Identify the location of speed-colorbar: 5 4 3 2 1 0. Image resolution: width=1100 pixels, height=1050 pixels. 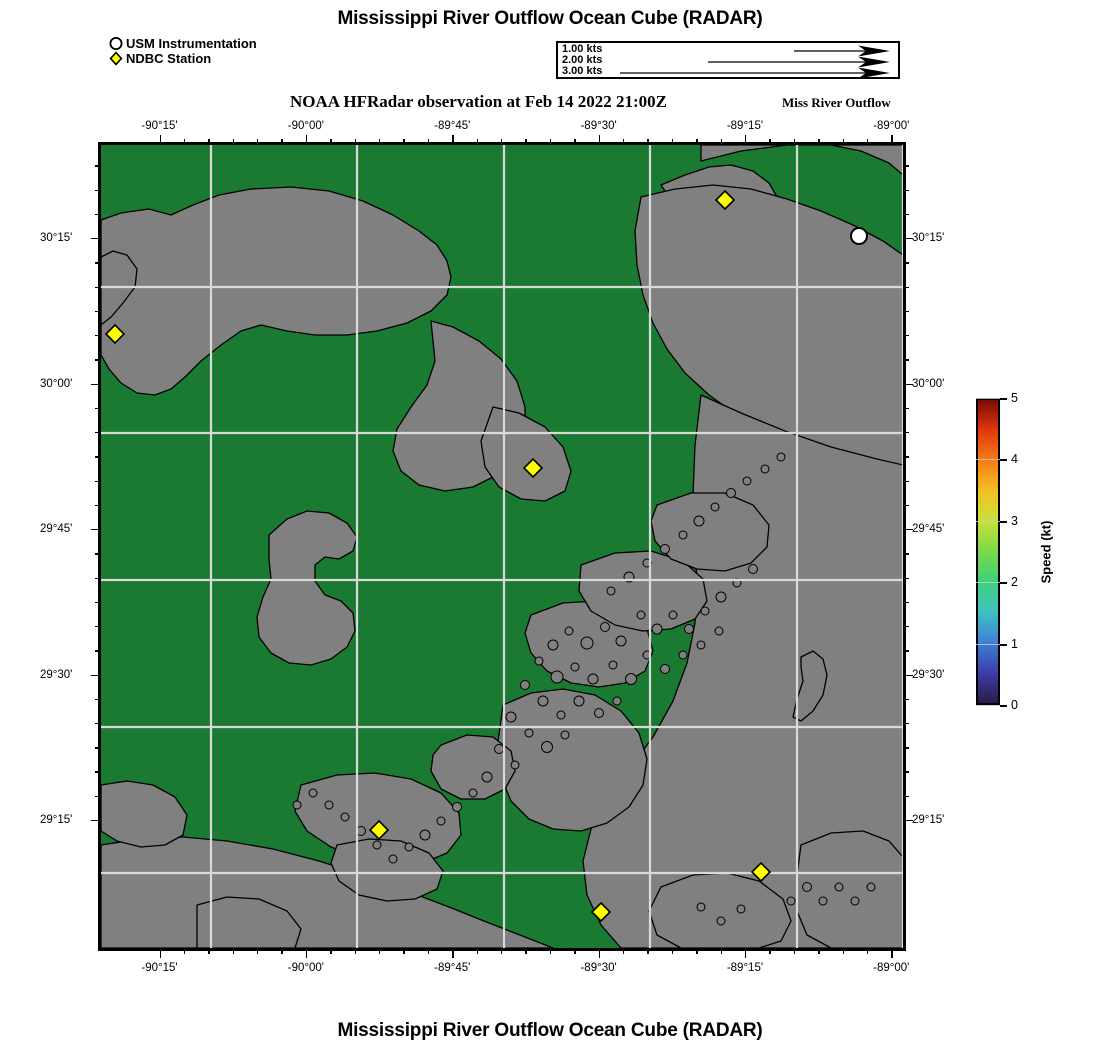
(997, 551).